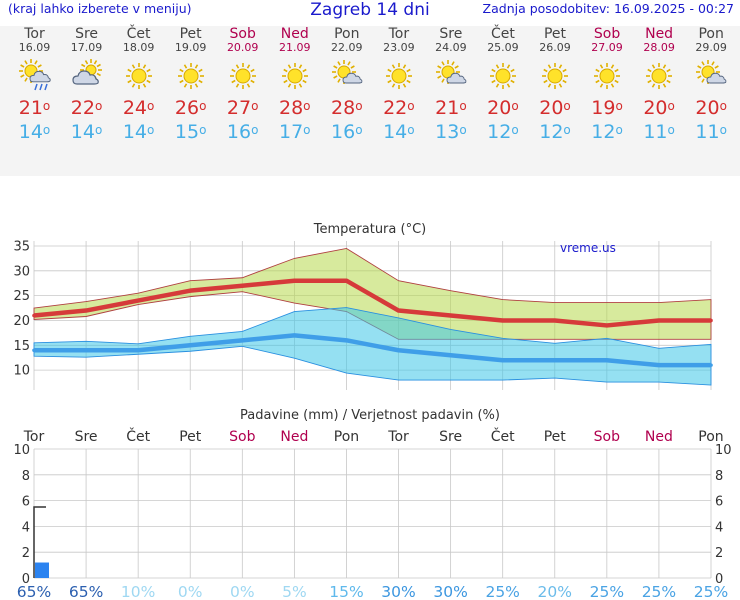 This screenshot has height=600, width=740. Describe the element at coordinates (138, 108) in the screenshot. I see `max-temperature: 24o` at that location.